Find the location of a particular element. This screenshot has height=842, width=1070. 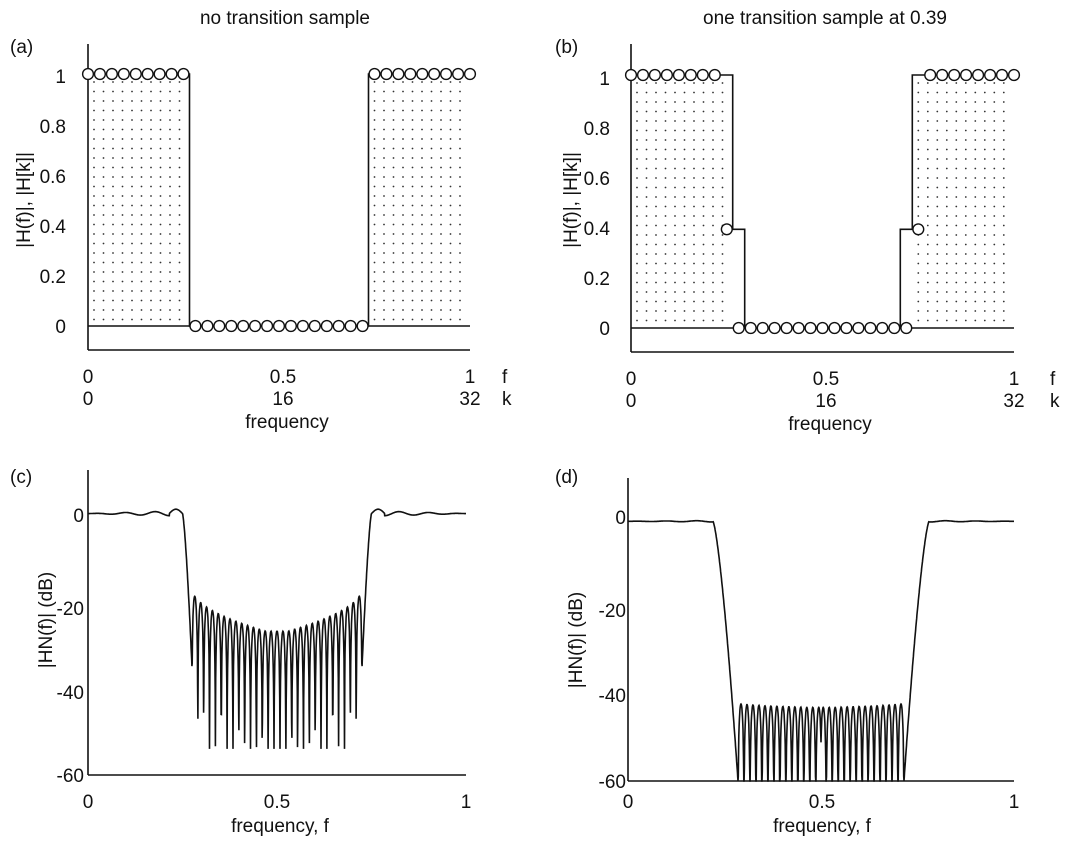

panel-a-xtick-f-0: 0 is located at coordinates (88, 377).